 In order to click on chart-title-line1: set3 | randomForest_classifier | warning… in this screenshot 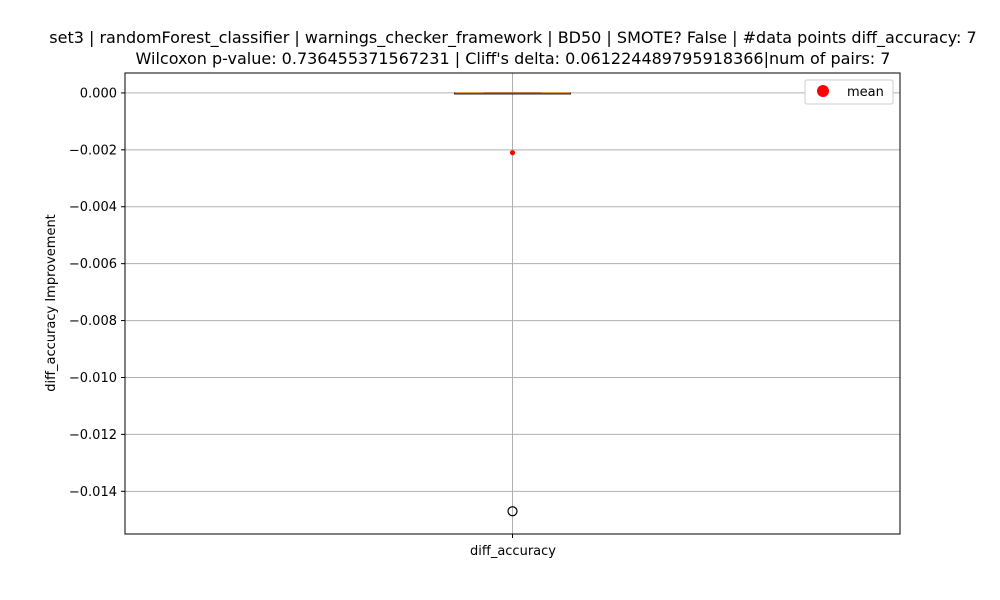, I will do `click(512, 38)`.